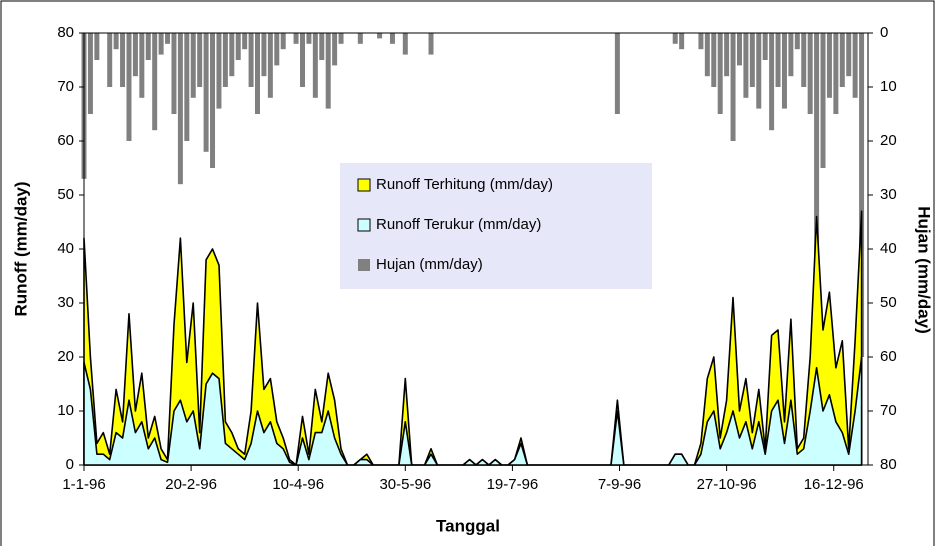  I want to click on x-tick-label: 20-2-96, so click(191, 484).